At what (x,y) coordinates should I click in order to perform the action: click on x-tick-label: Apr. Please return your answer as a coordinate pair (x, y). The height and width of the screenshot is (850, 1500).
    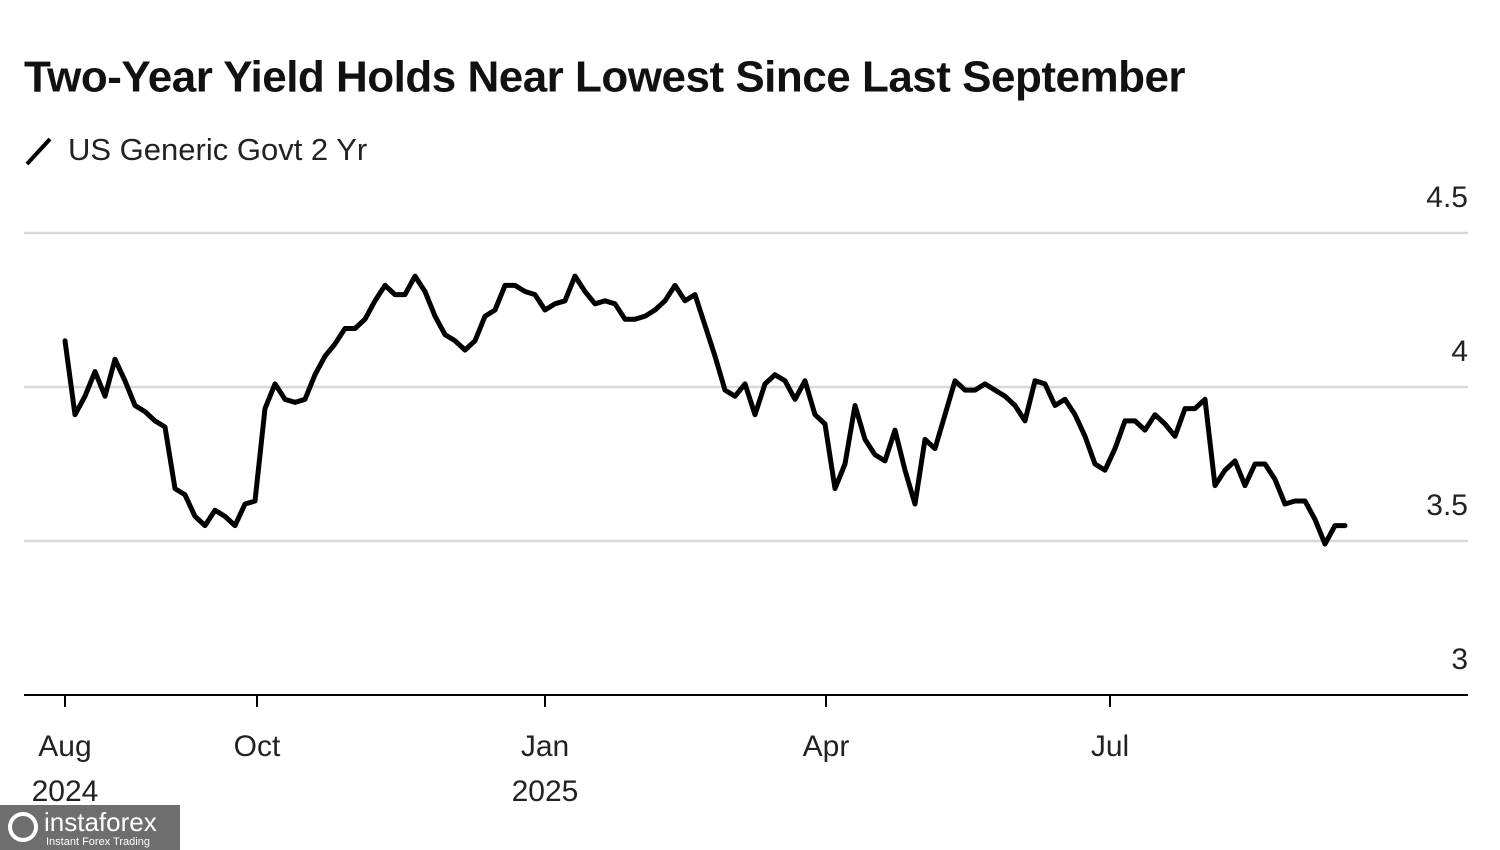
    Looking at the image, I should click on (826, 746).